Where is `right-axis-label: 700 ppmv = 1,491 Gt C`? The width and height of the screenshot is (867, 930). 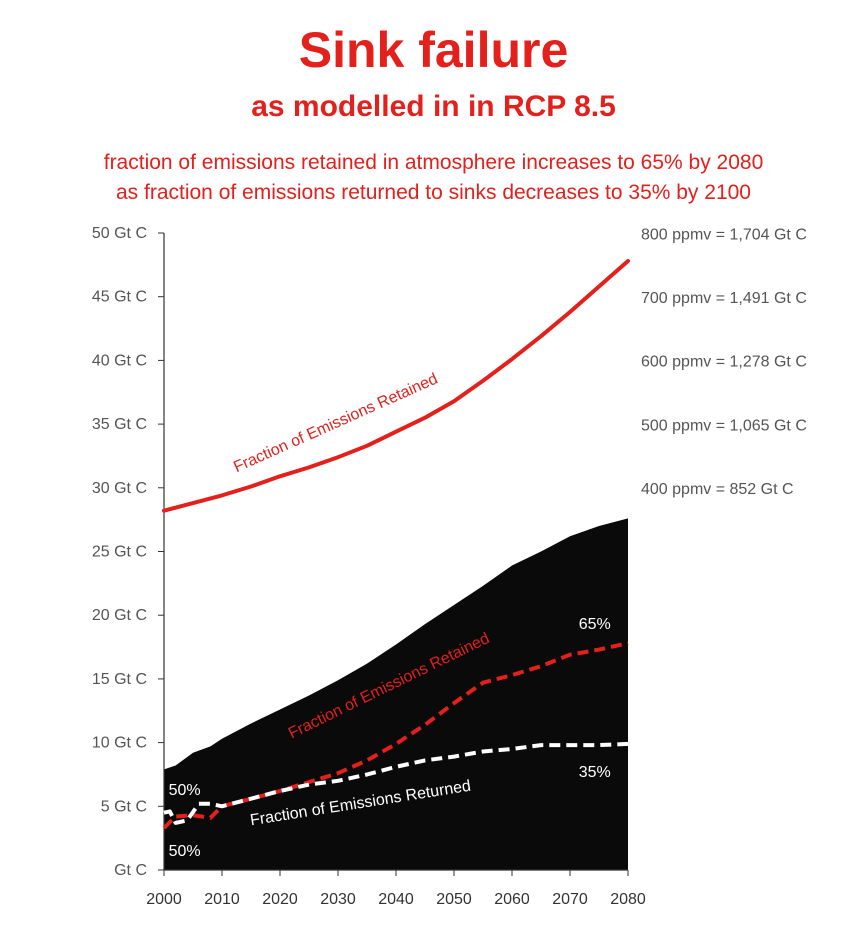
right-axis-label: 700 ppmv = 1,491 Gt C is located at coordinates (724, 298).